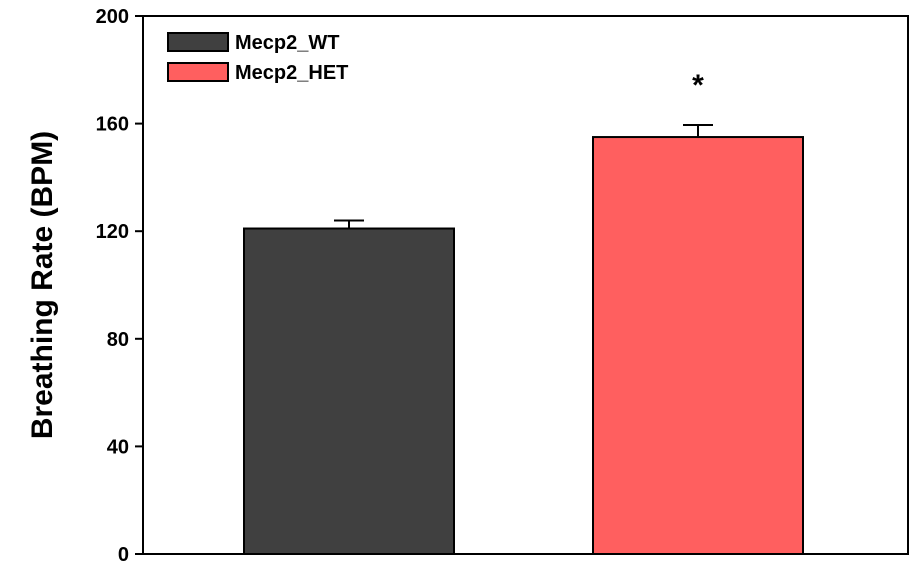  Describe the element at coordinates (112, 125) in the screenshot. I see `y-tick-label: 160` at that location.